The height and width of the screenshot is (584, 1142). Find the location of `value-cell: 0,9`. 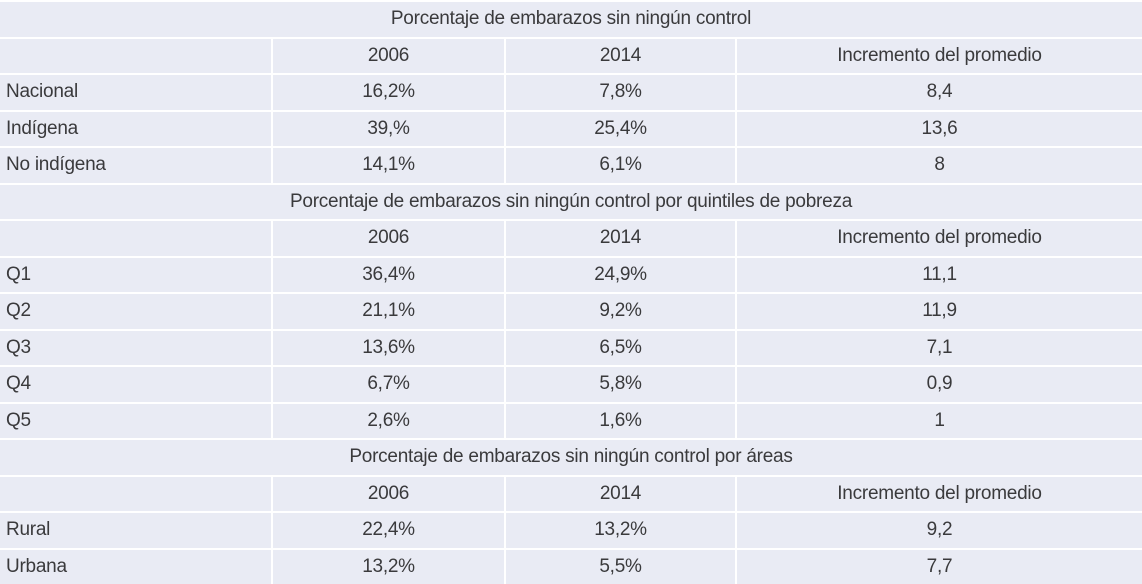

value-cell: 0,9 is located at coordinates (938, 383).